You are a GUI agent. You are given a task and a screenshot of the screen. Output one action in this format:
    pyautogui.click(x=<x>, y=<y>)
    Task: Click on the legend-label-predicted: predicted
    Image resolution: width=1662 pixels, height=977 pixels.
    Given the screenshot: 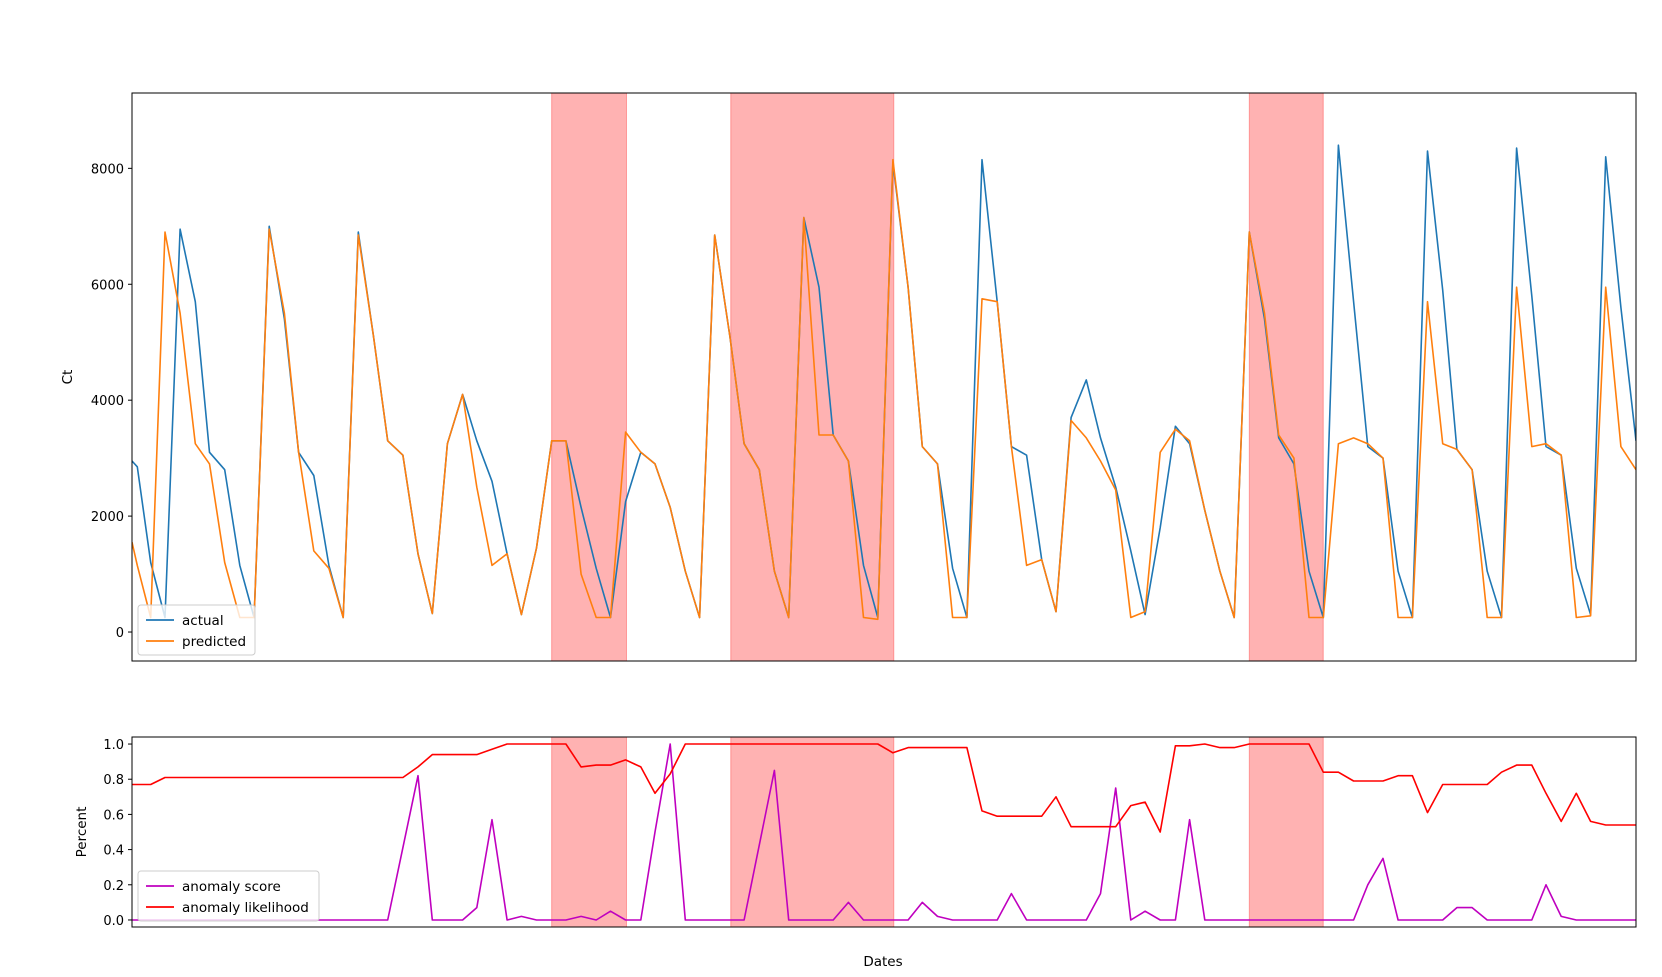 What is the action you would take?
    pyautogui.click(x=214, y=642)
    